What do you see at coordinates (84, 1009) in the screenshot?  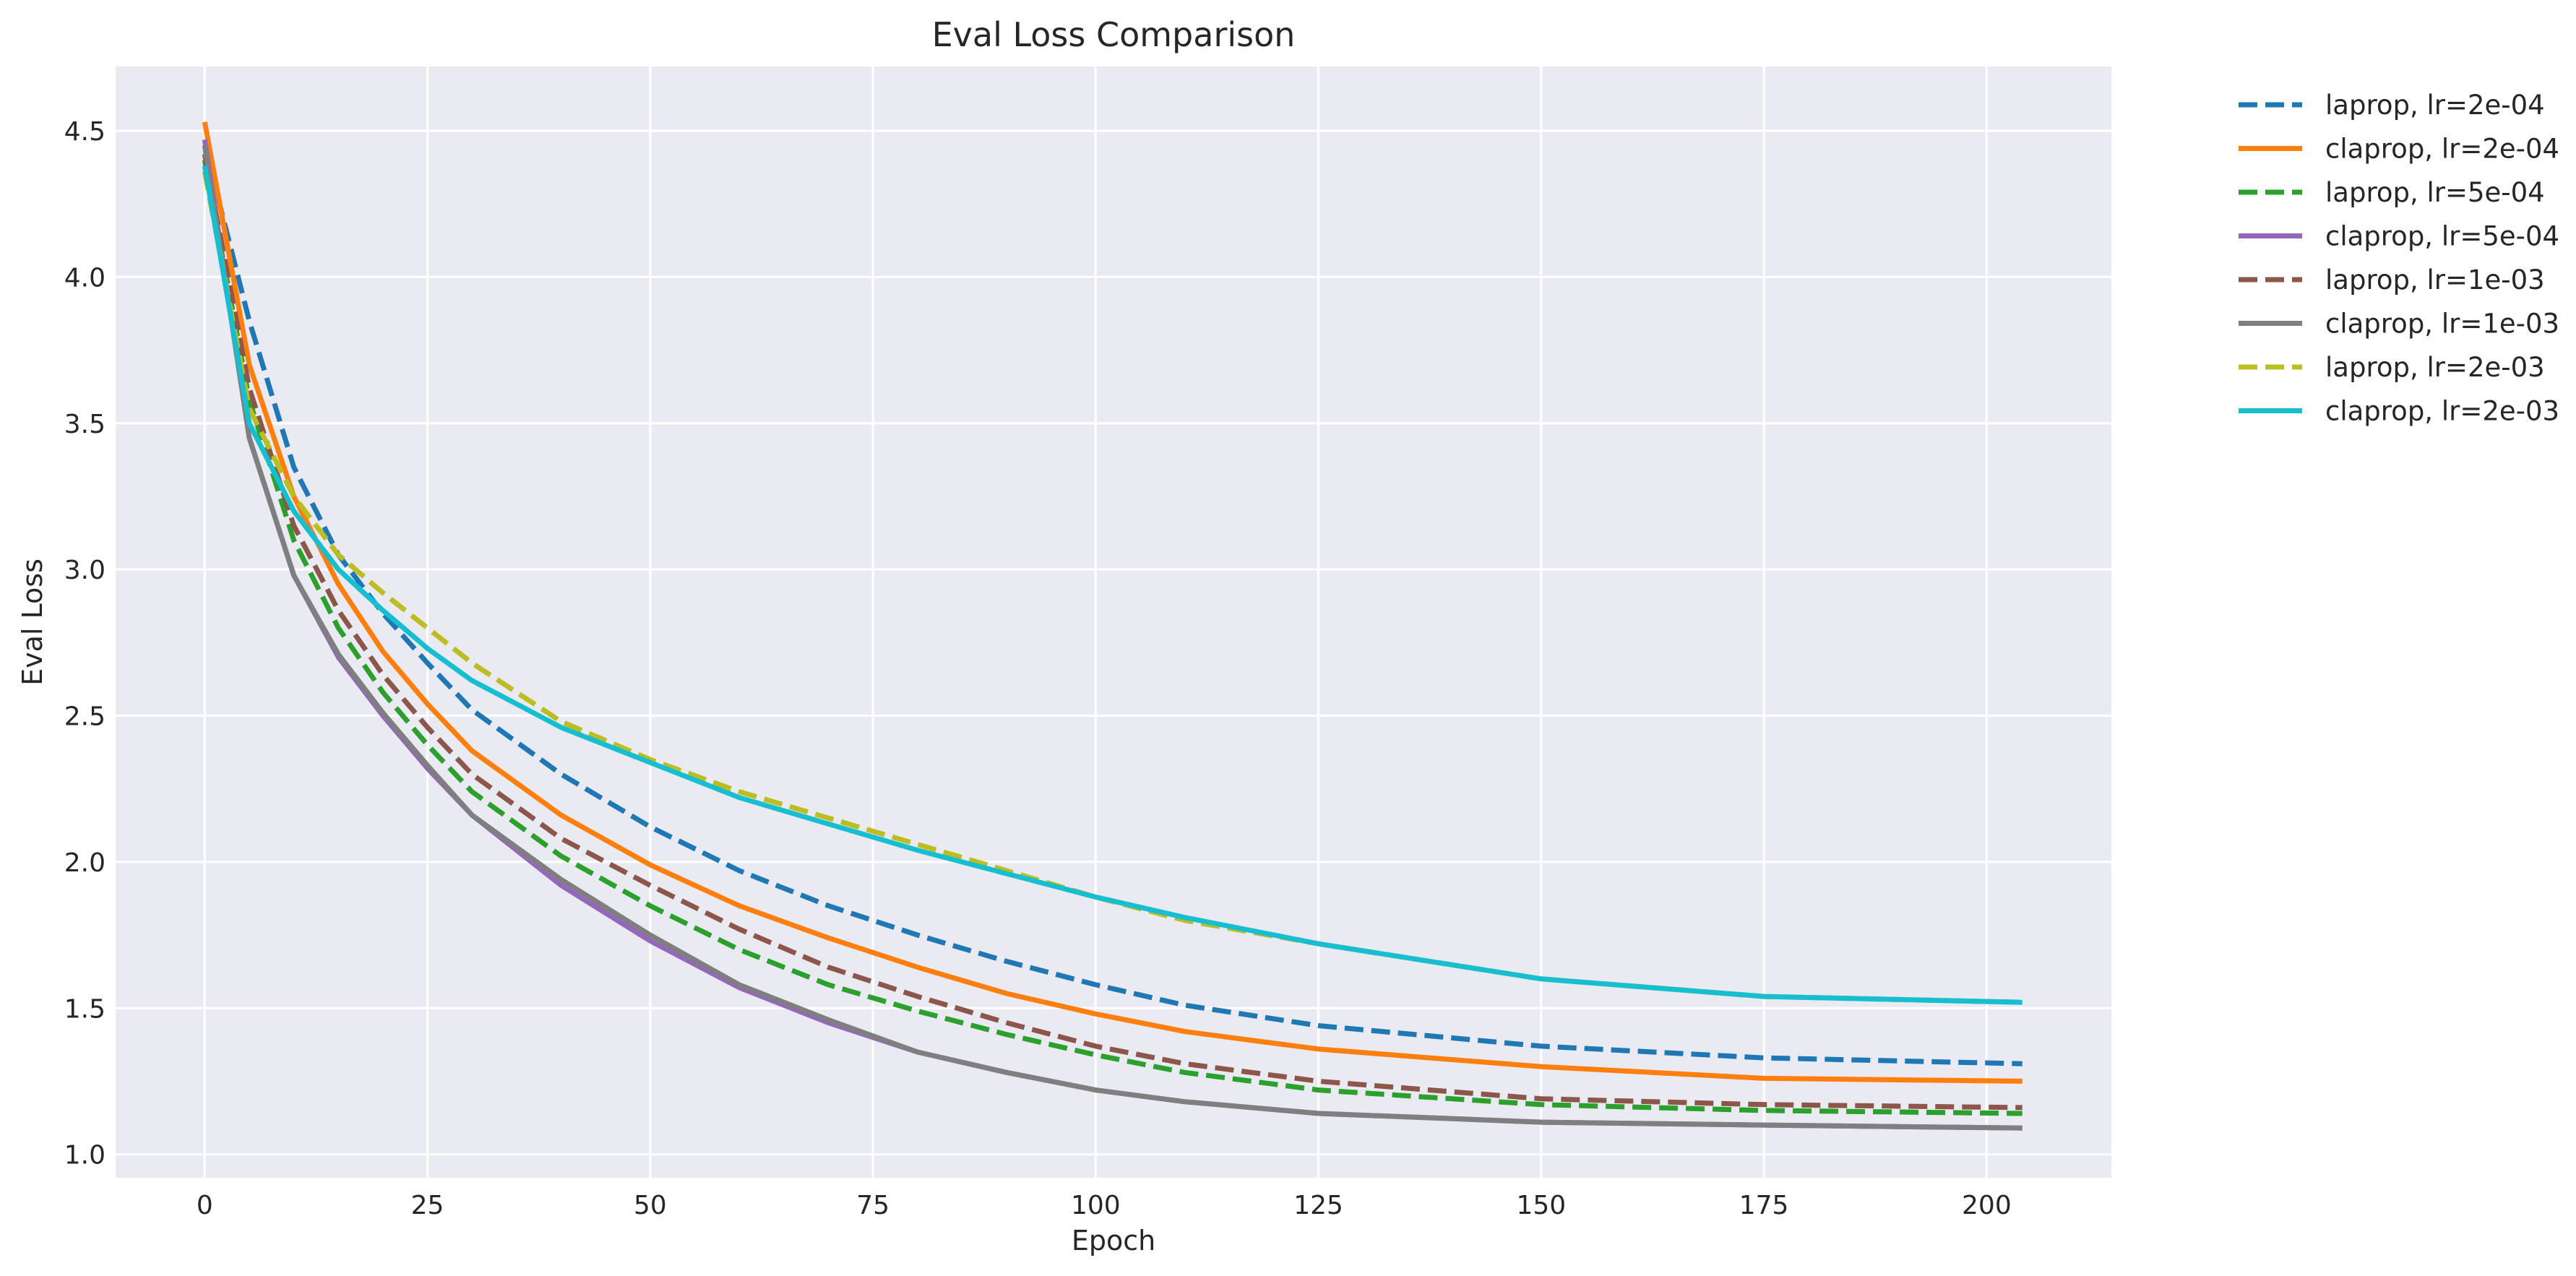 I see `y-tick-label-1: 1.5` at bounding box center [84, 1009].